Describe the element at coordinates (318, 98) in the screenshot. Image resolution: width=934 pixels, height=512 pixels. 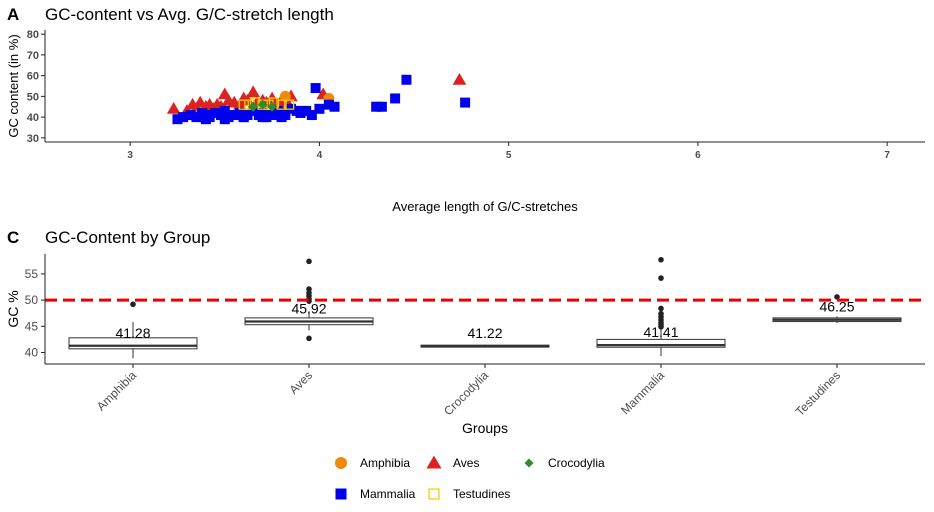
I see `panel-a-points` at that location.